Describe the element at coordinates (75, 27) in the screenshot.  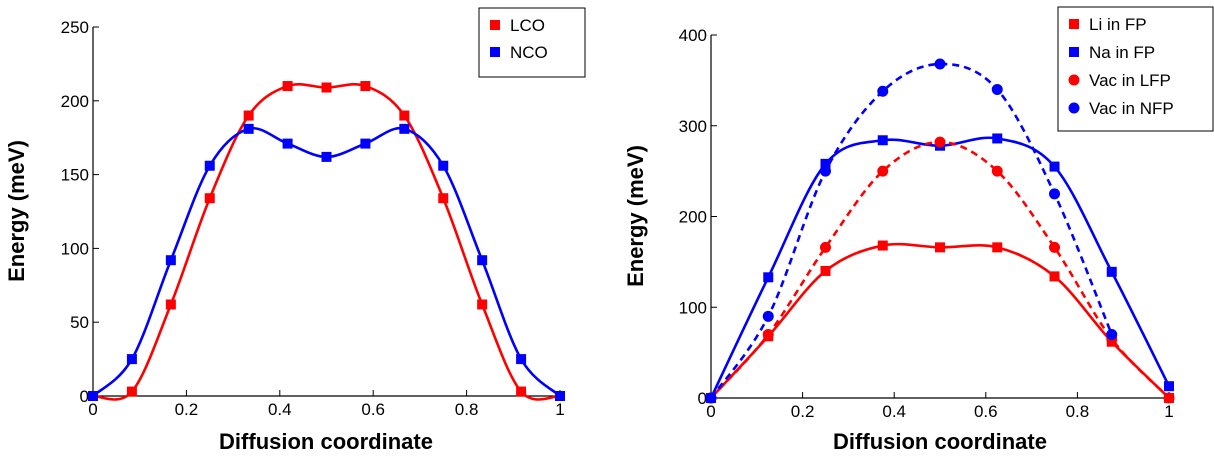
I see `y-tick-label: 250` at that location.